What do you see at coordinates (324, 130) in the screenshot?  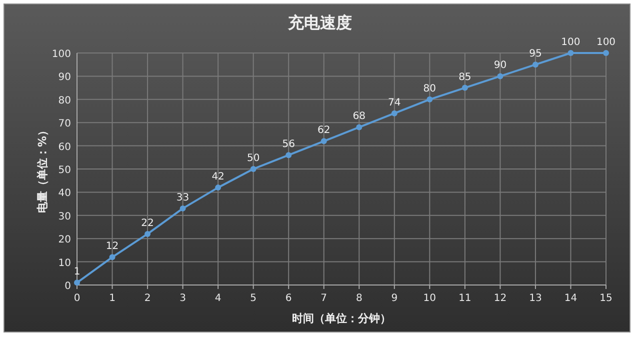 I see `data-label: 62` at bounding box center [324, 130].